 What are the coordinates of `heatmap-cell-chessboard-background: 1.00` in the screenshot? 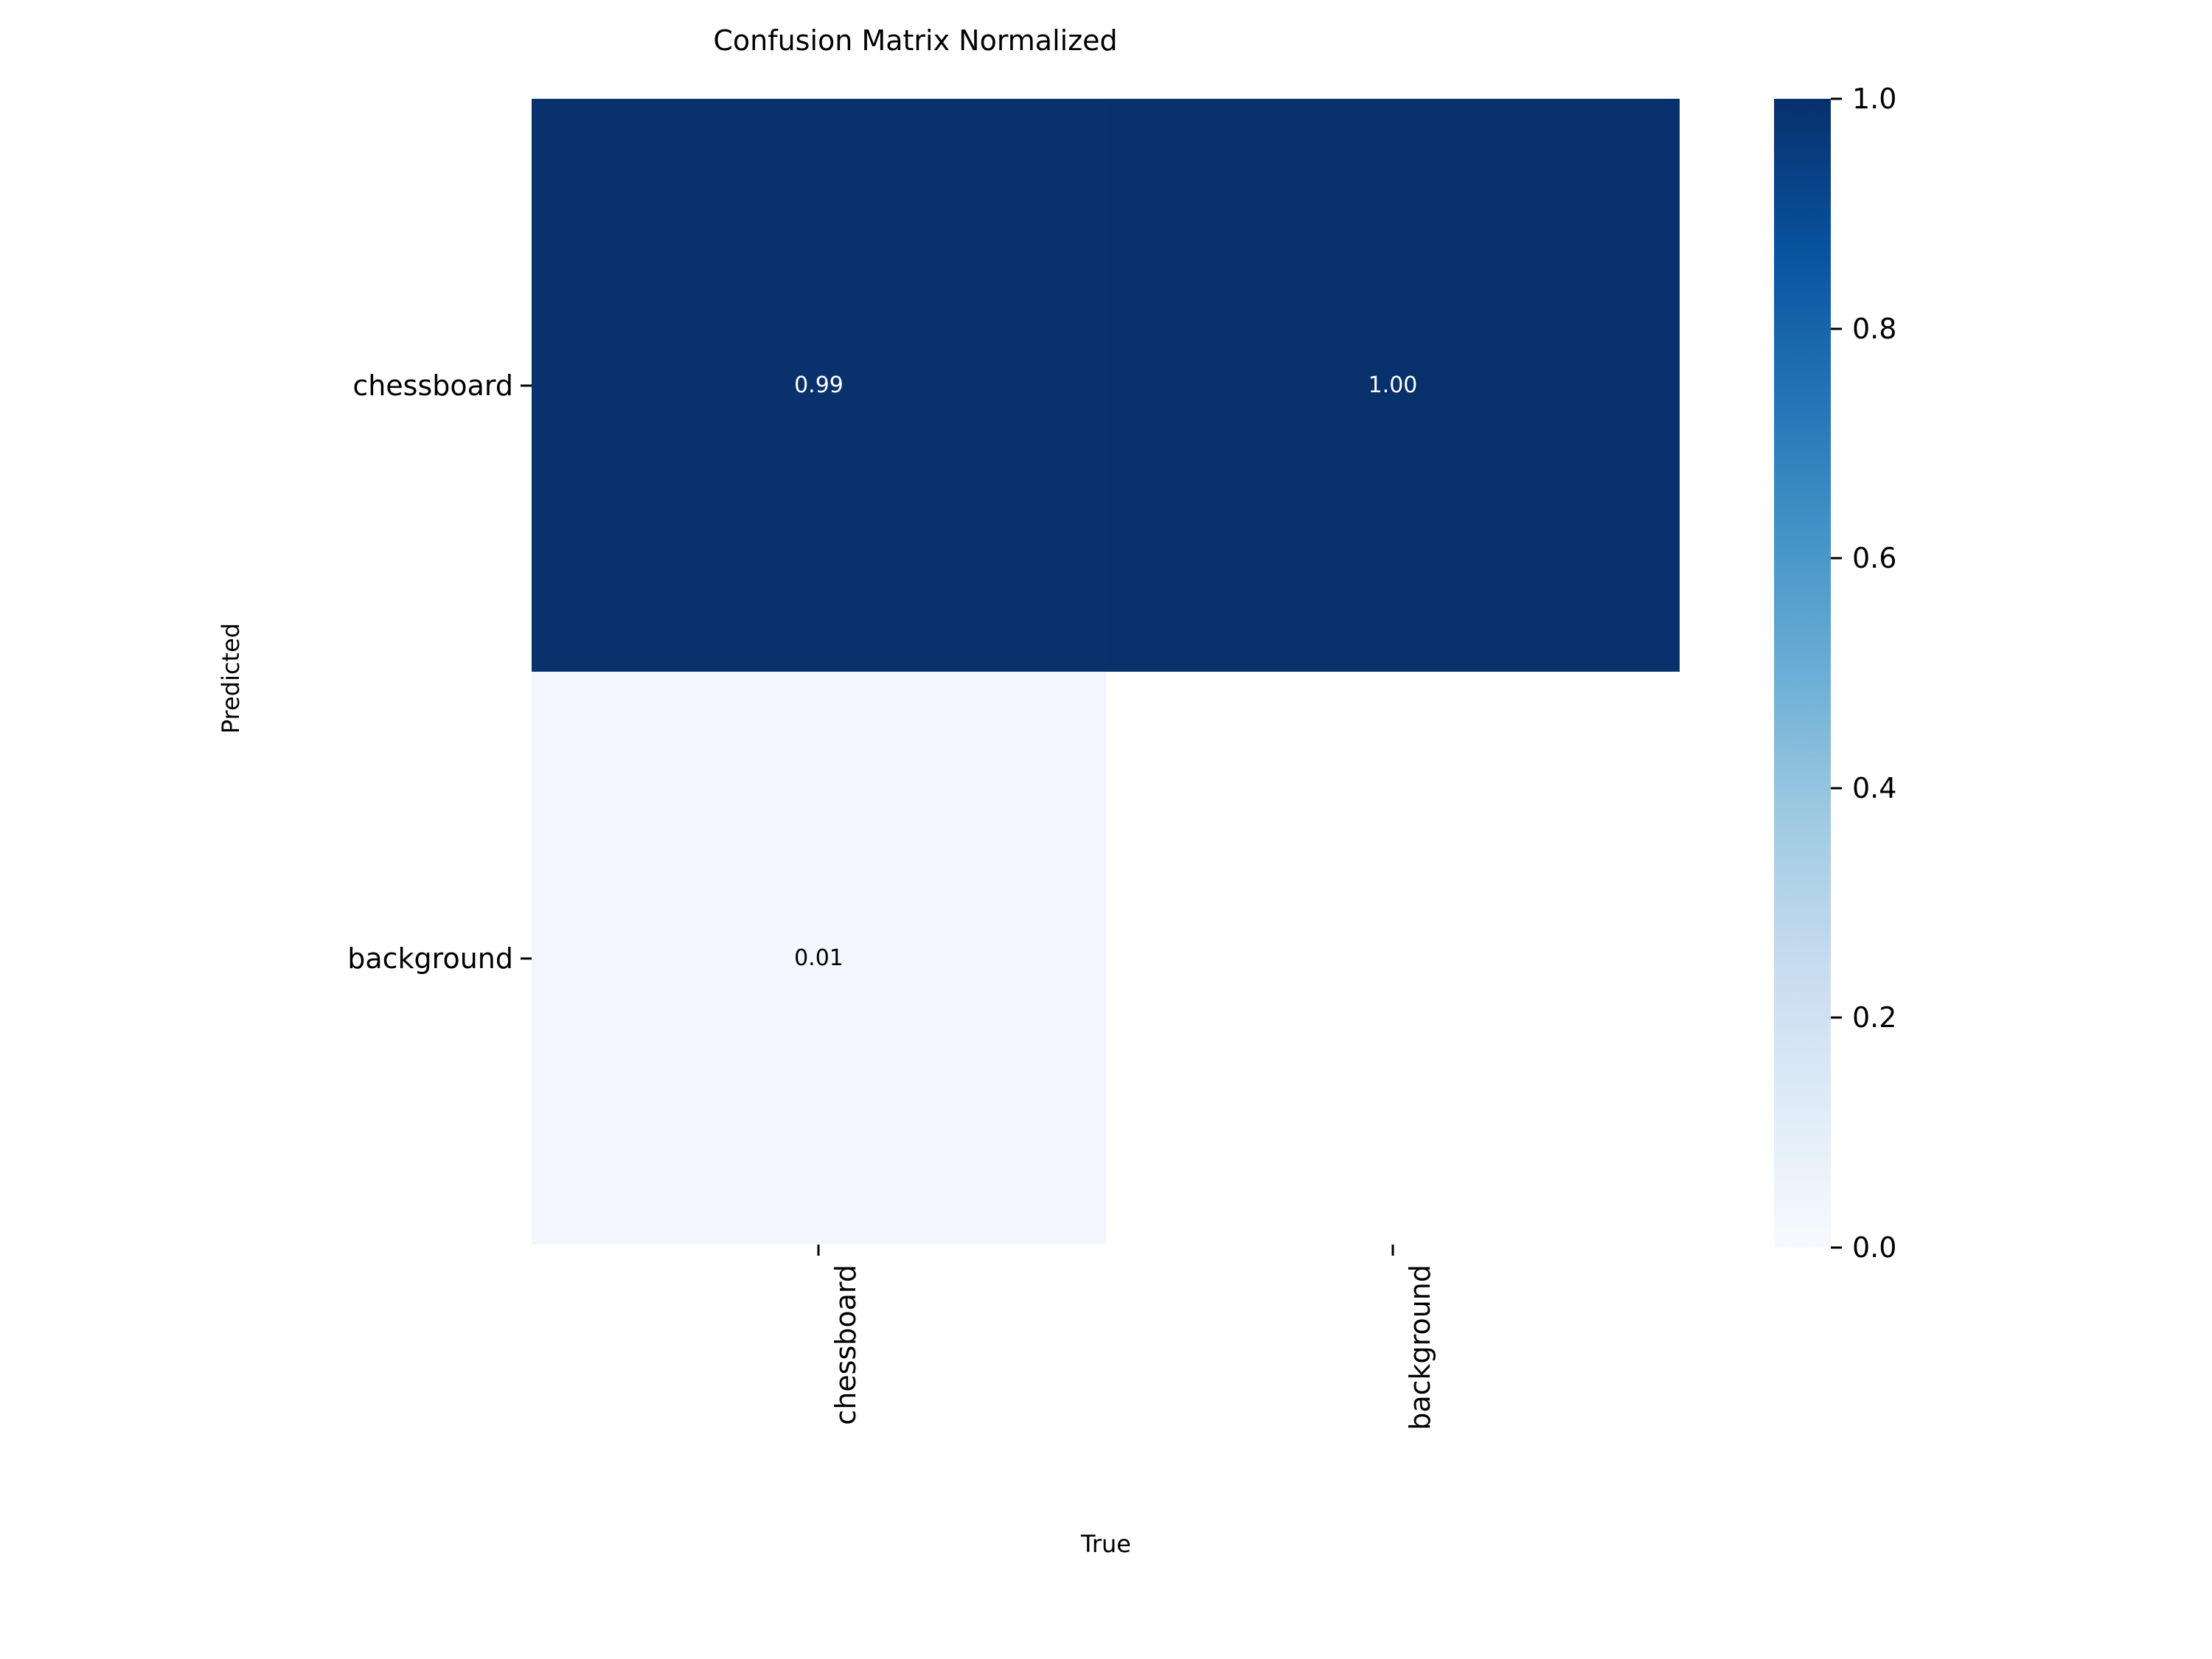 It's located at (1393, 385).